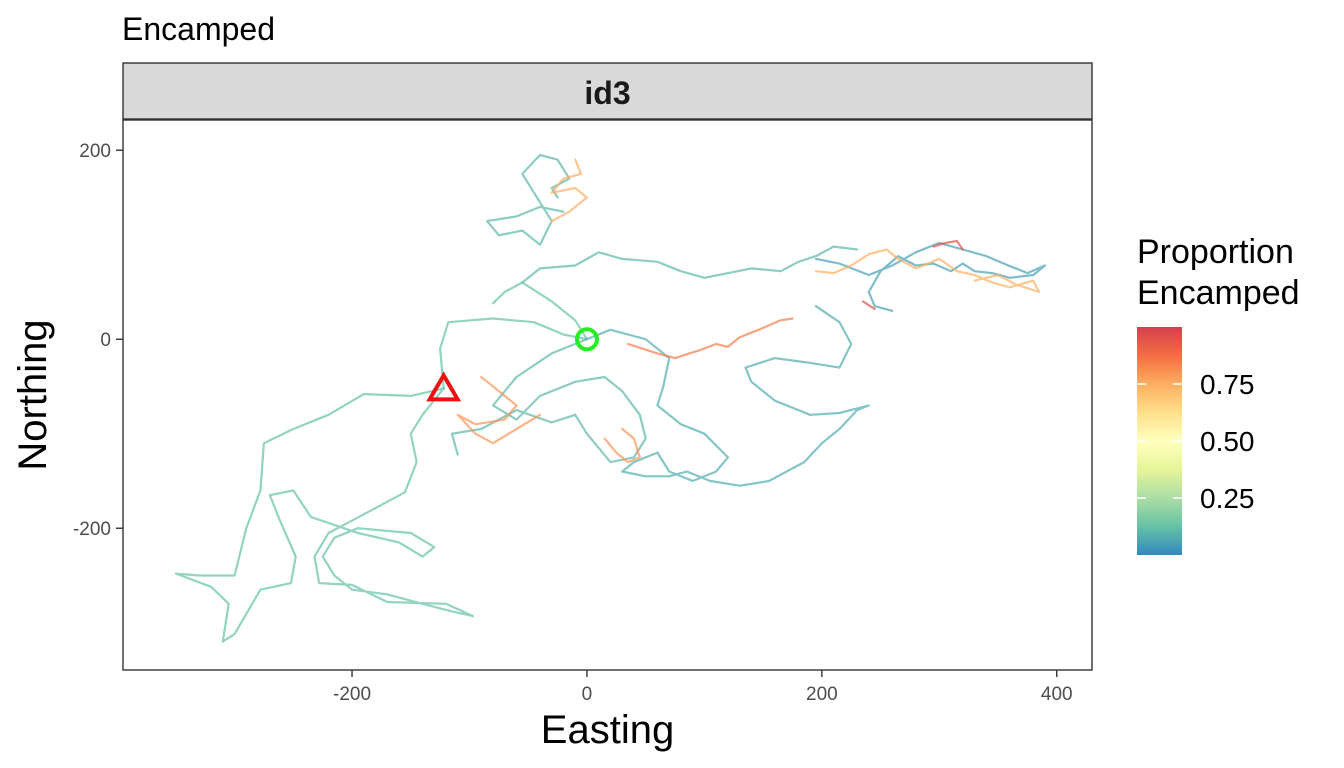 The width and height of the screenshot is (1344, 768). Describe the element at coordinates (444, 386) in the screenshot. I see `end-marker` at that location.